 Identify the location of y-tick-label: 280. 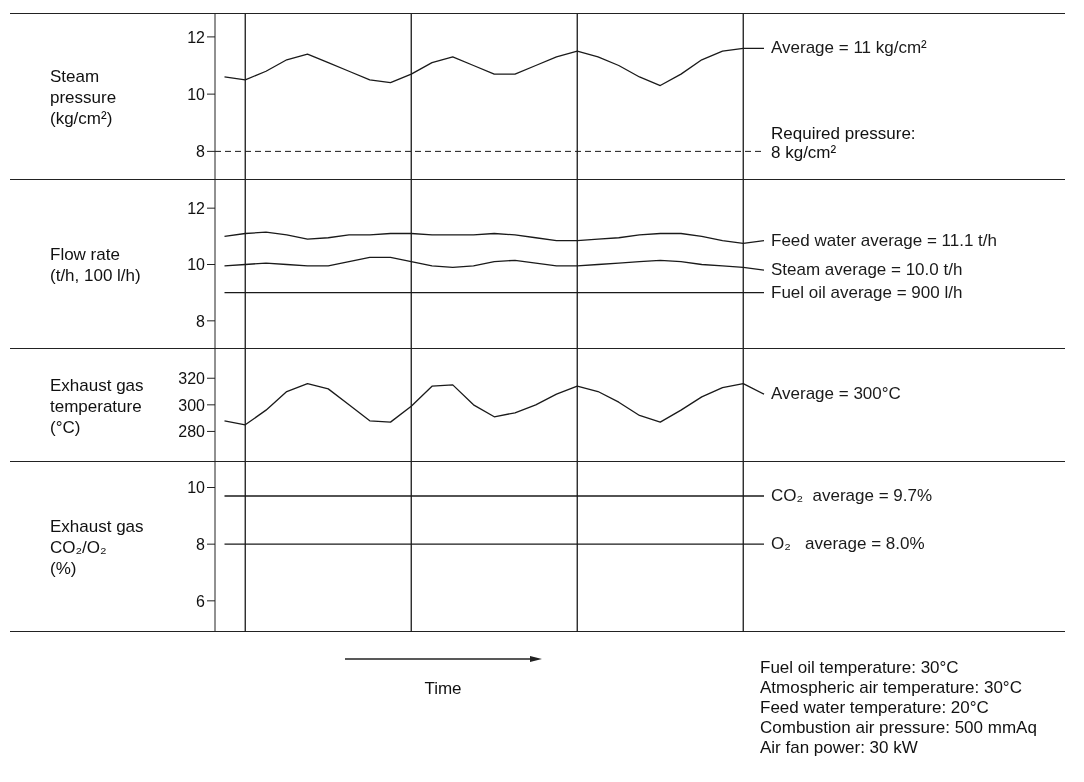
(192, 432).